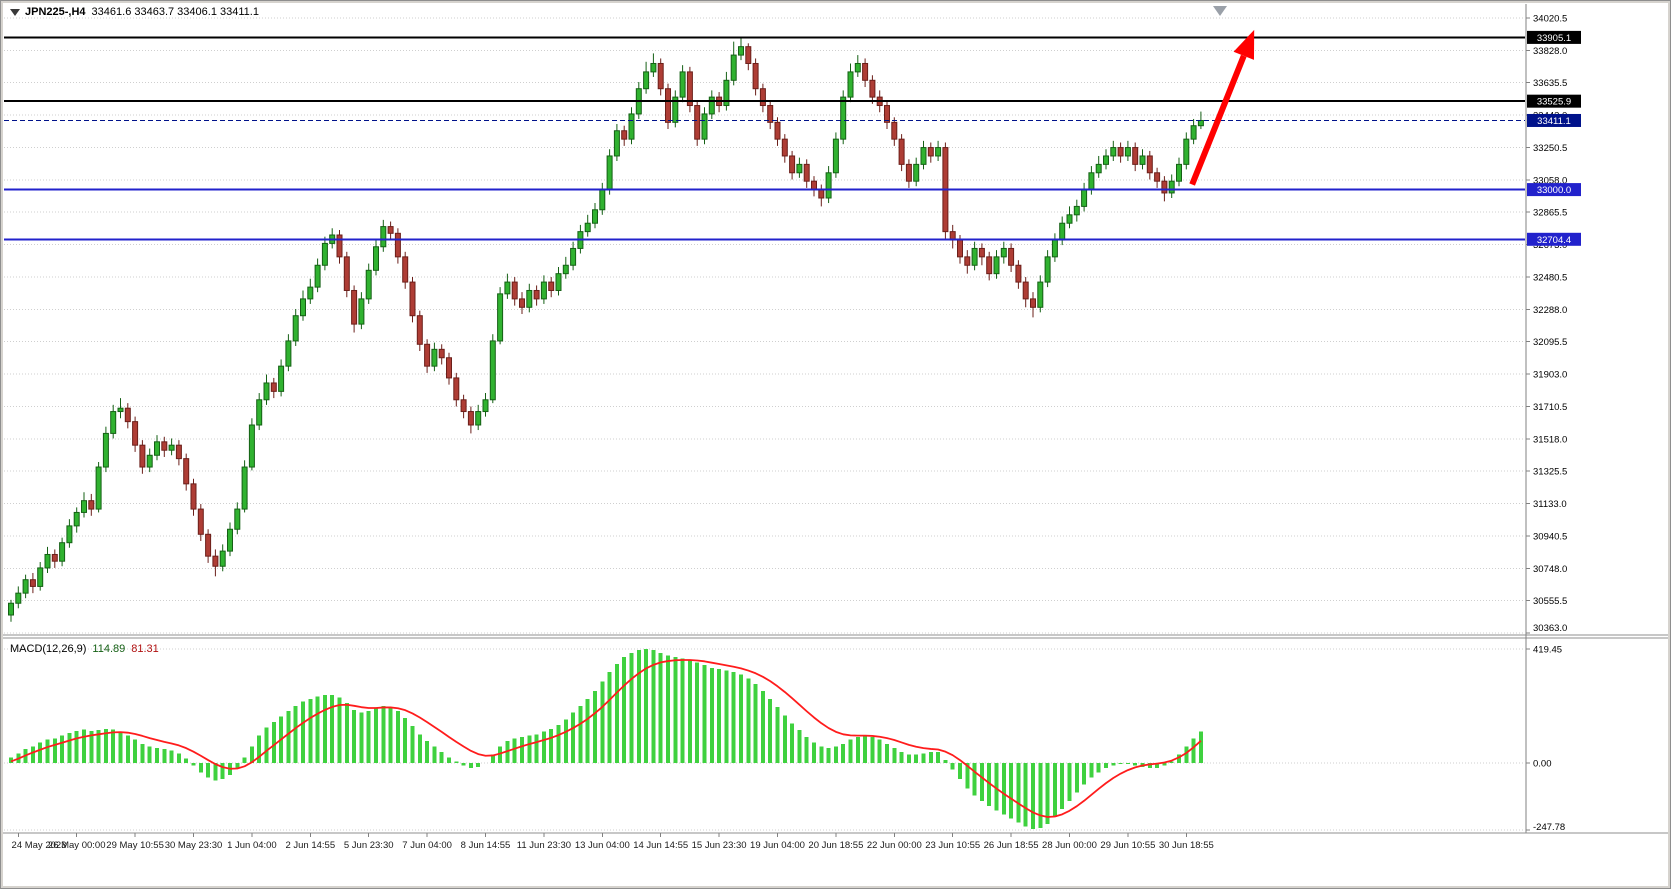  Describe the element at coordinates (1550, 472) in the screenshot. I see `svg-text: 31325.5` at that location.